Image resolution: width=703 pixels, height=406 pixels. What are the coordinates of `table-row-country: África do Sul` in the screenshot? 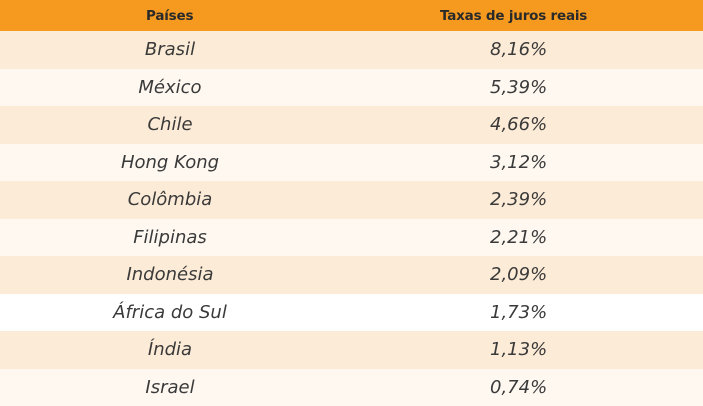 It's located at (170, 312).